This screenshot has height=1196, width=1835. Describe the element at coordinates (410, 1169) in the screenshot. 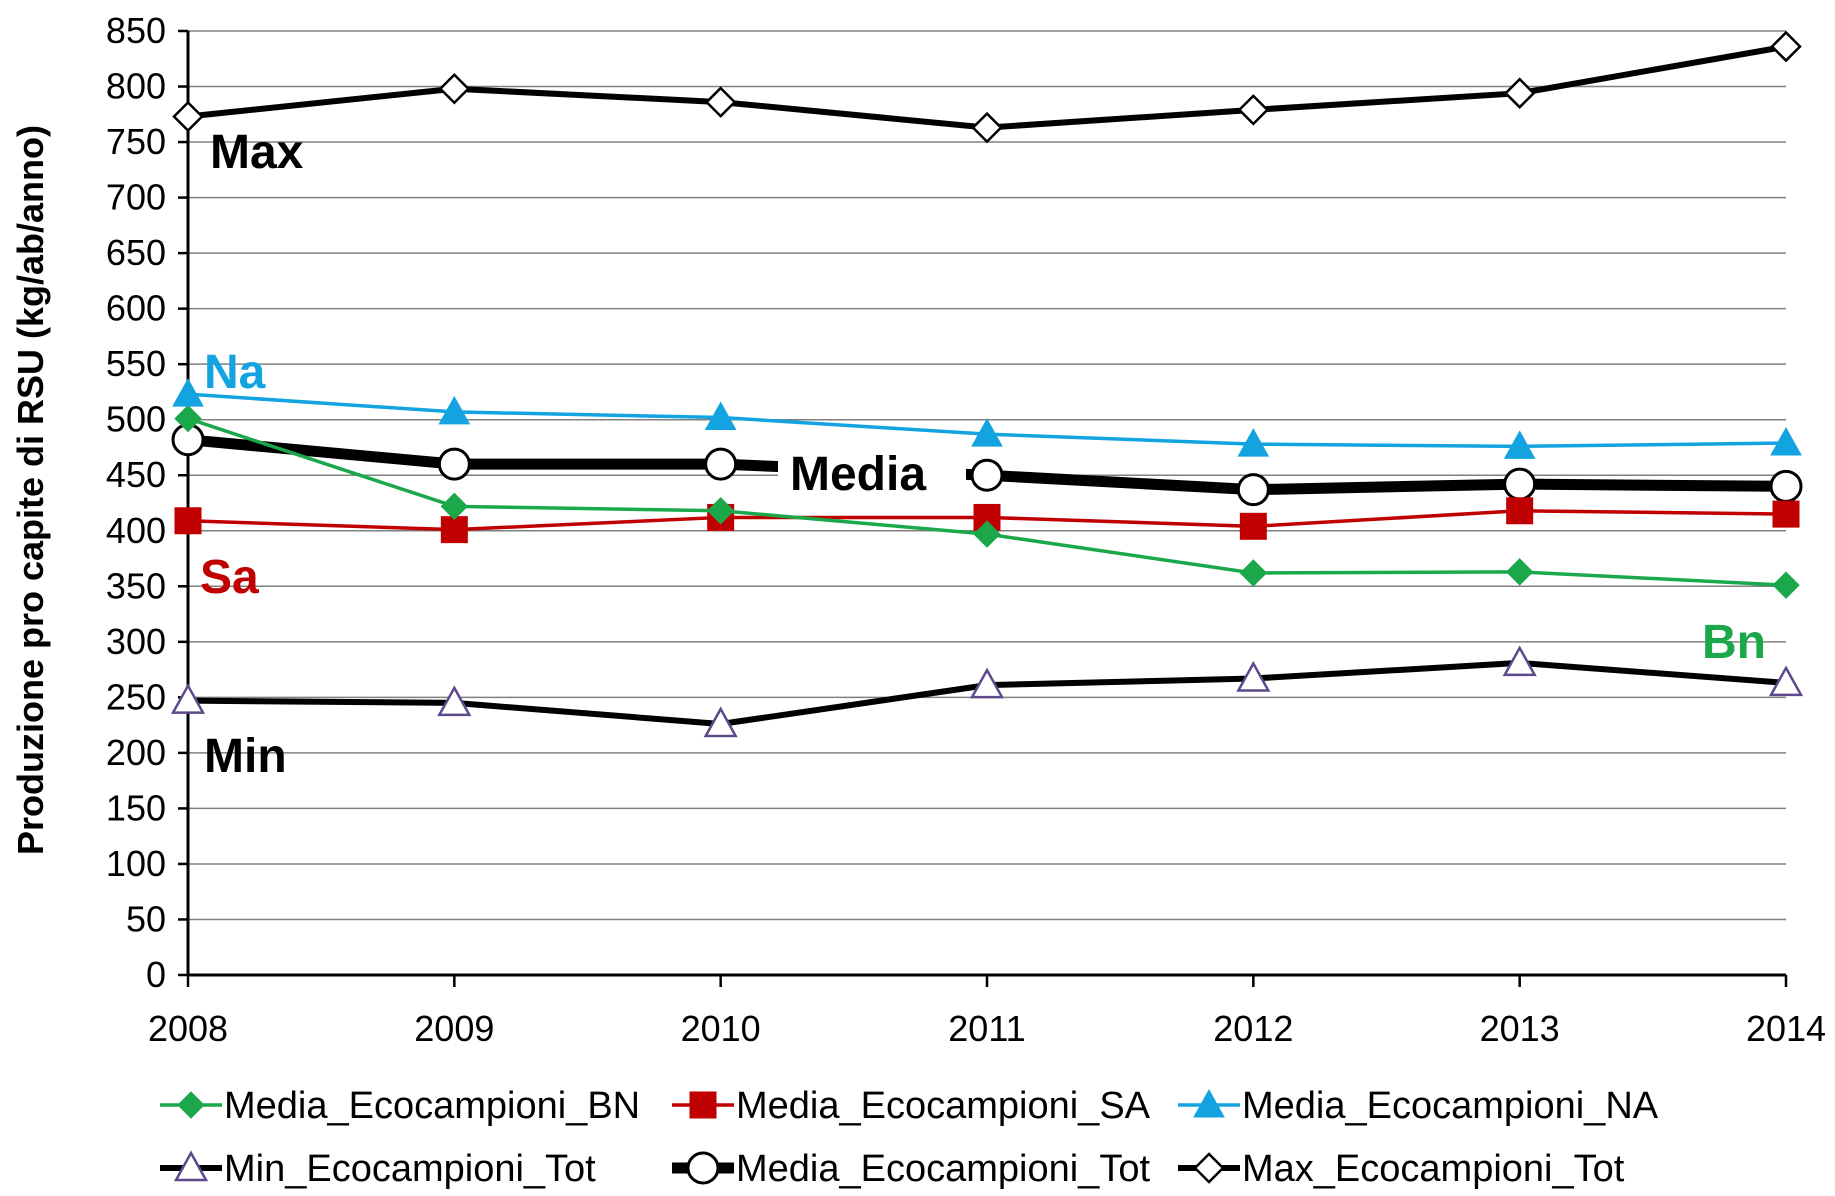

I see `legend-label: Min_Ecocampioni_Tot` at that location.